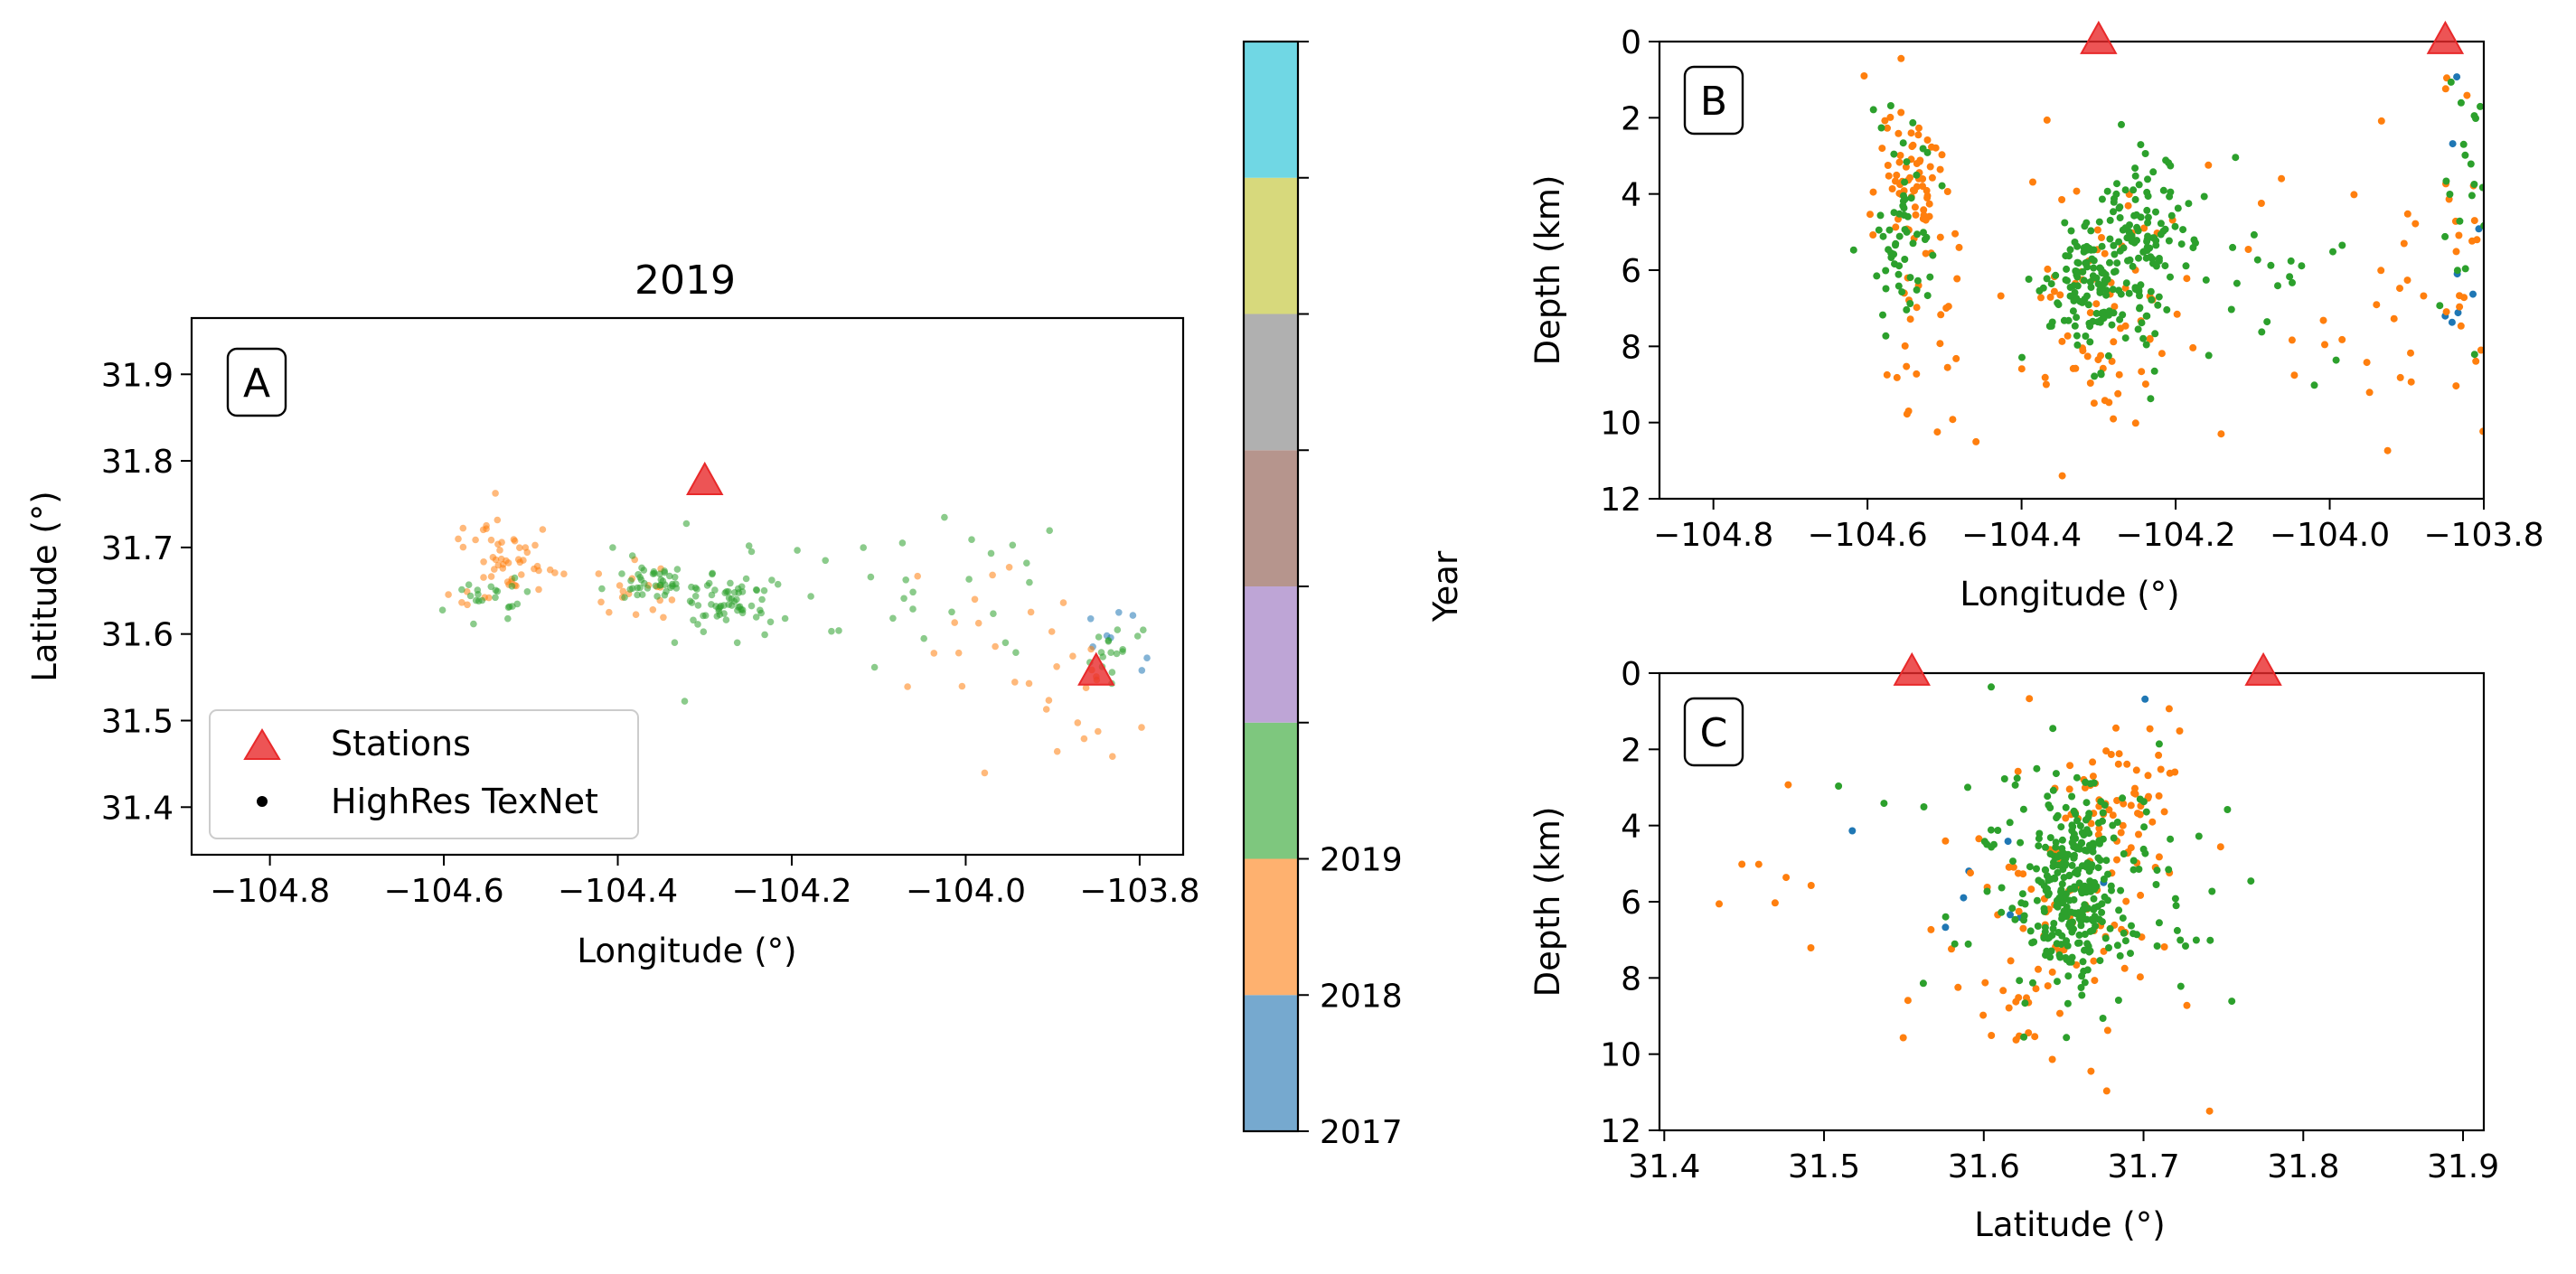 This screenshot has width=2576, height=1274. What do you see at coordinates (1631, 903) in the screenshot?
I see `y-tick-label: 6` at bounding box center [1631, 903].